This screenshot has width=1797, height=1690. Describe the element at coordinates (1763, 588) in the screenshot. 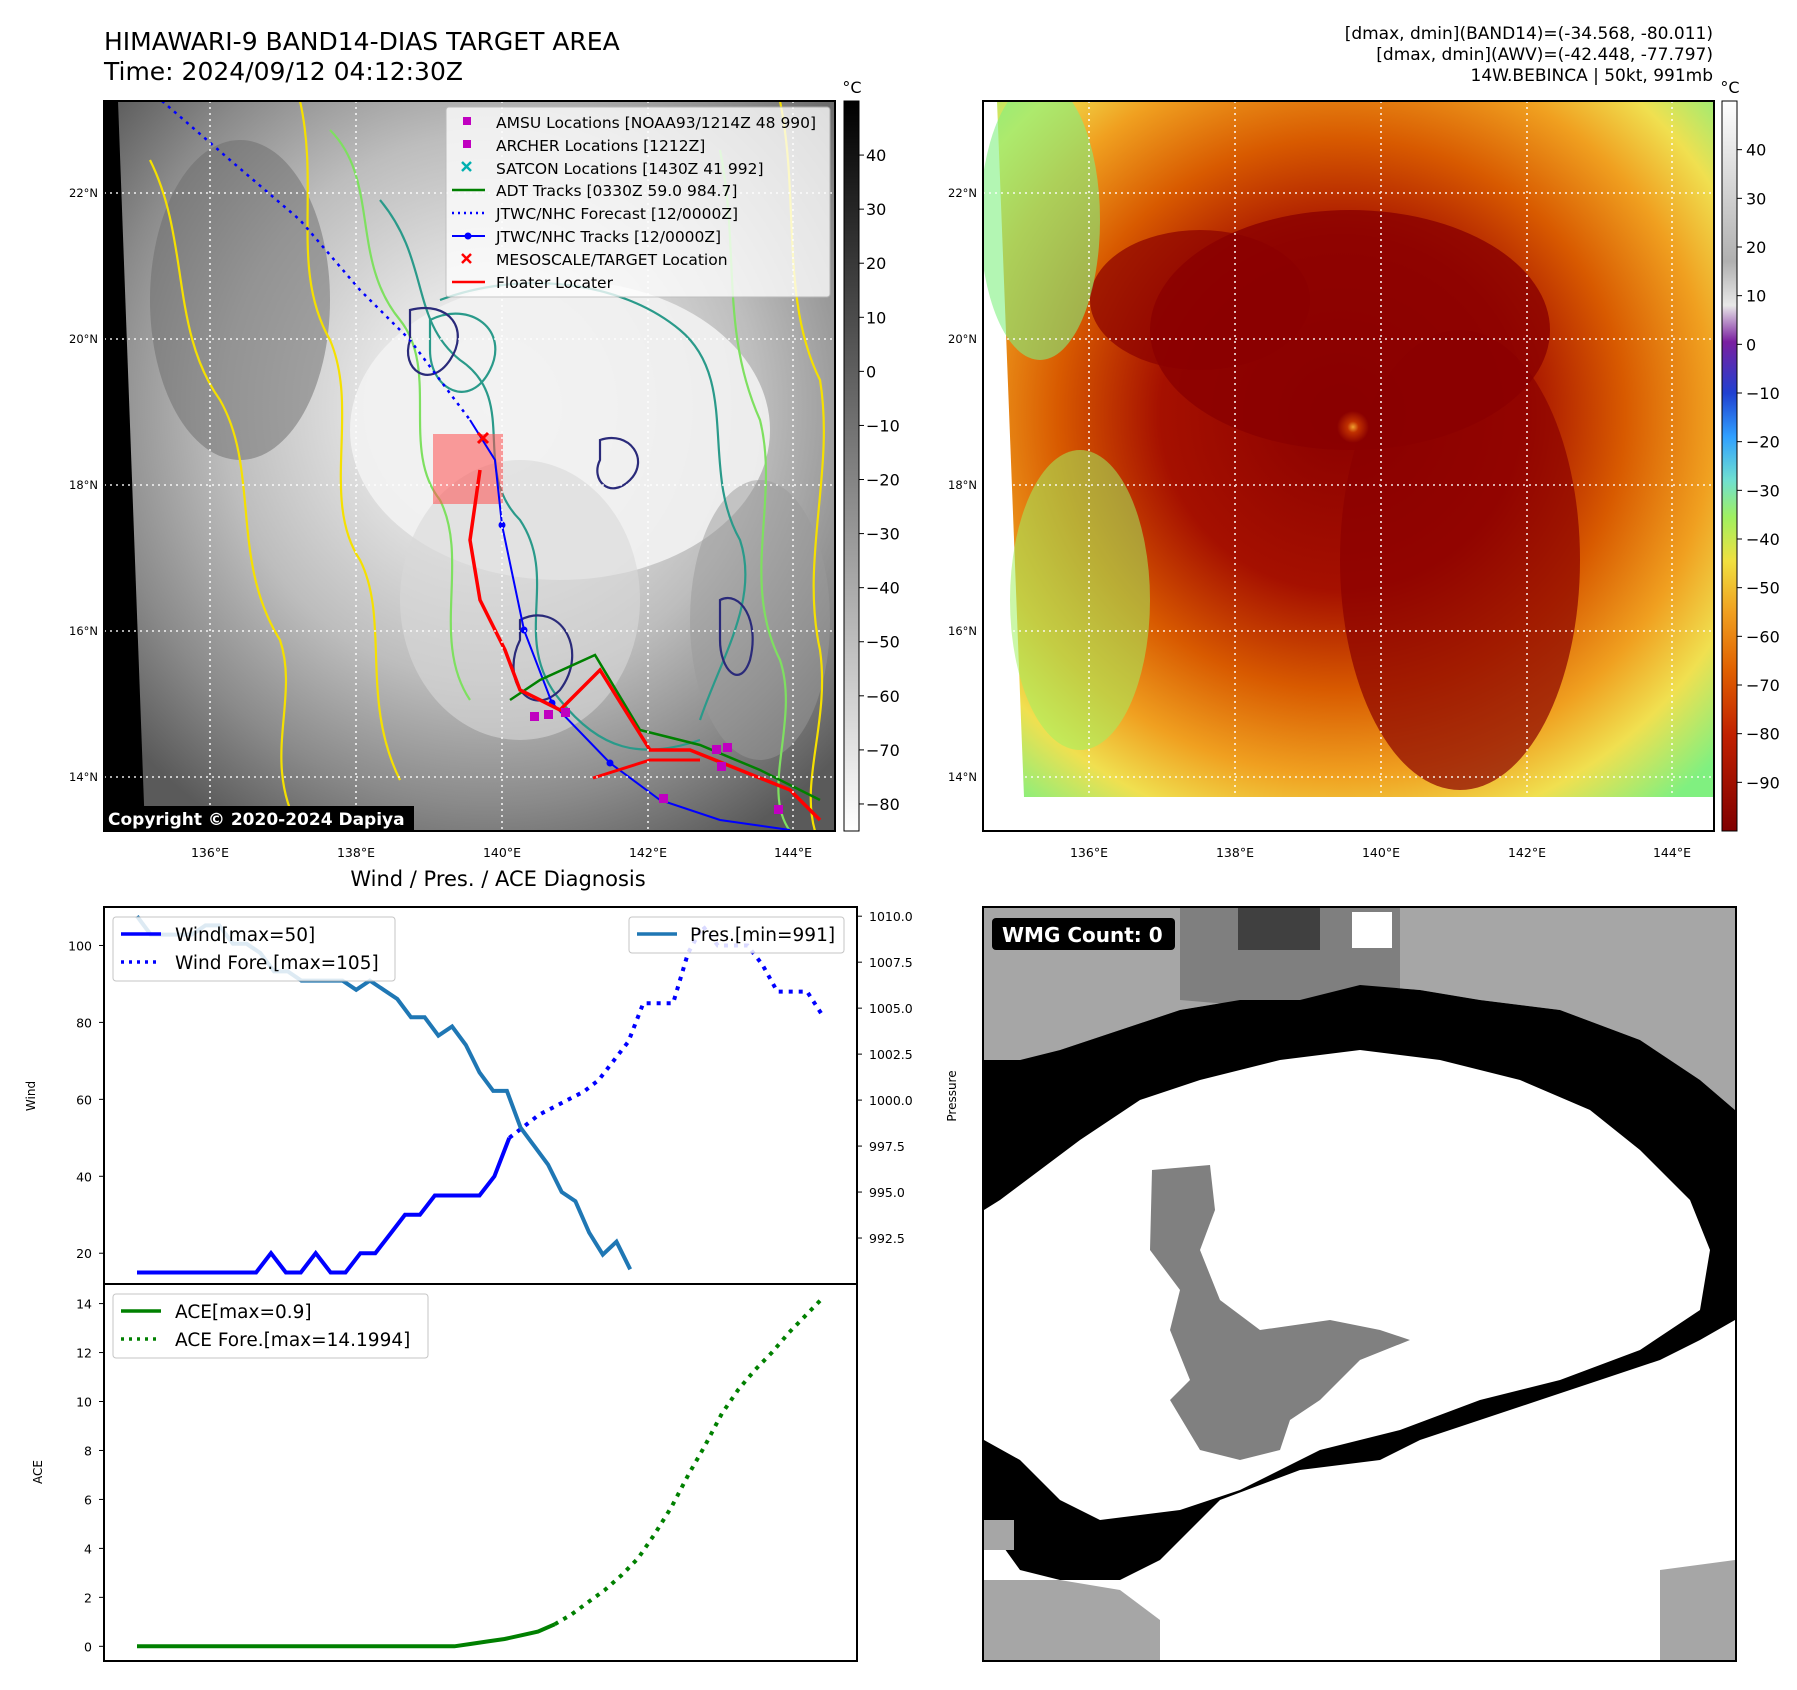

I see `colorbar-right-tick-label: −50` at that location.